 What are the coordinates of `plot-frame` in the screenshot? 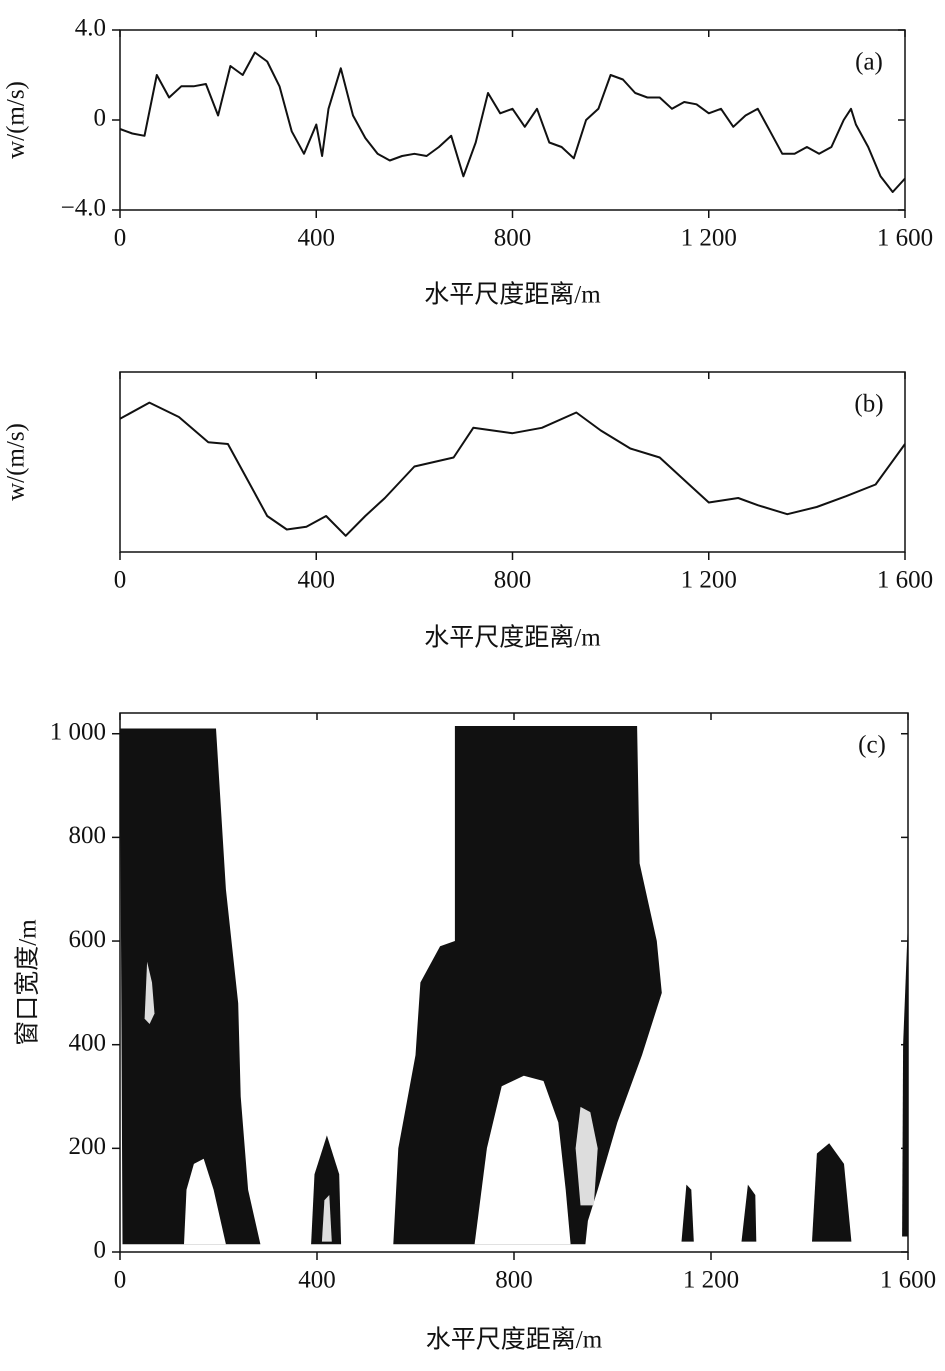 It's located at (512, 120).